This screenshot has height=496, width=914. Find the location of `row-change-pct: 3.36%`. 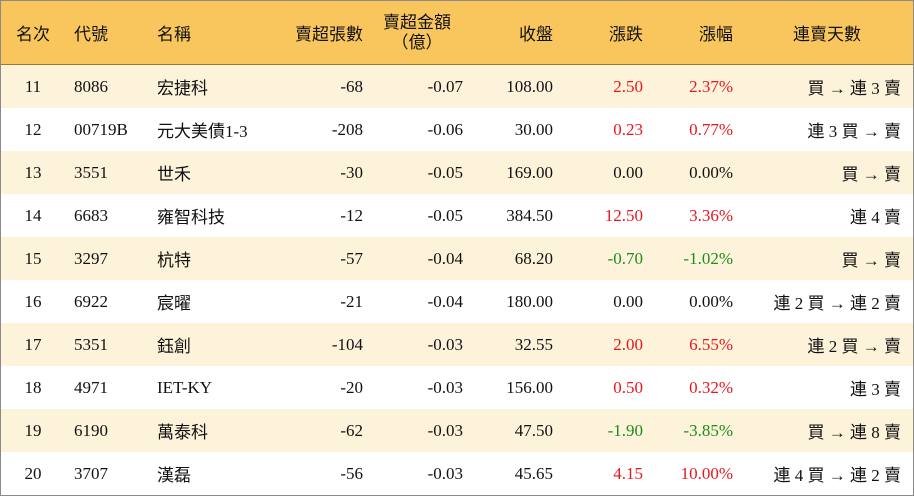

row-change-pct: 3.36% is located at coordinates (711, 215).